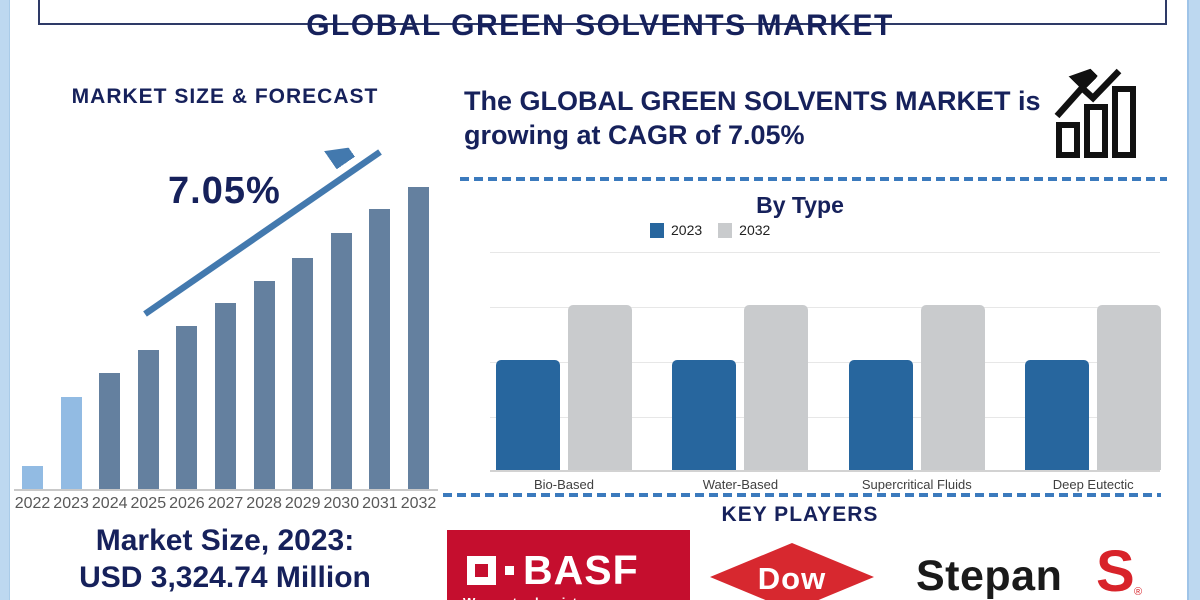  Describe the element at coordinates (341, 361) in the screenshot. I see `forecast-bar-2030` at that location.